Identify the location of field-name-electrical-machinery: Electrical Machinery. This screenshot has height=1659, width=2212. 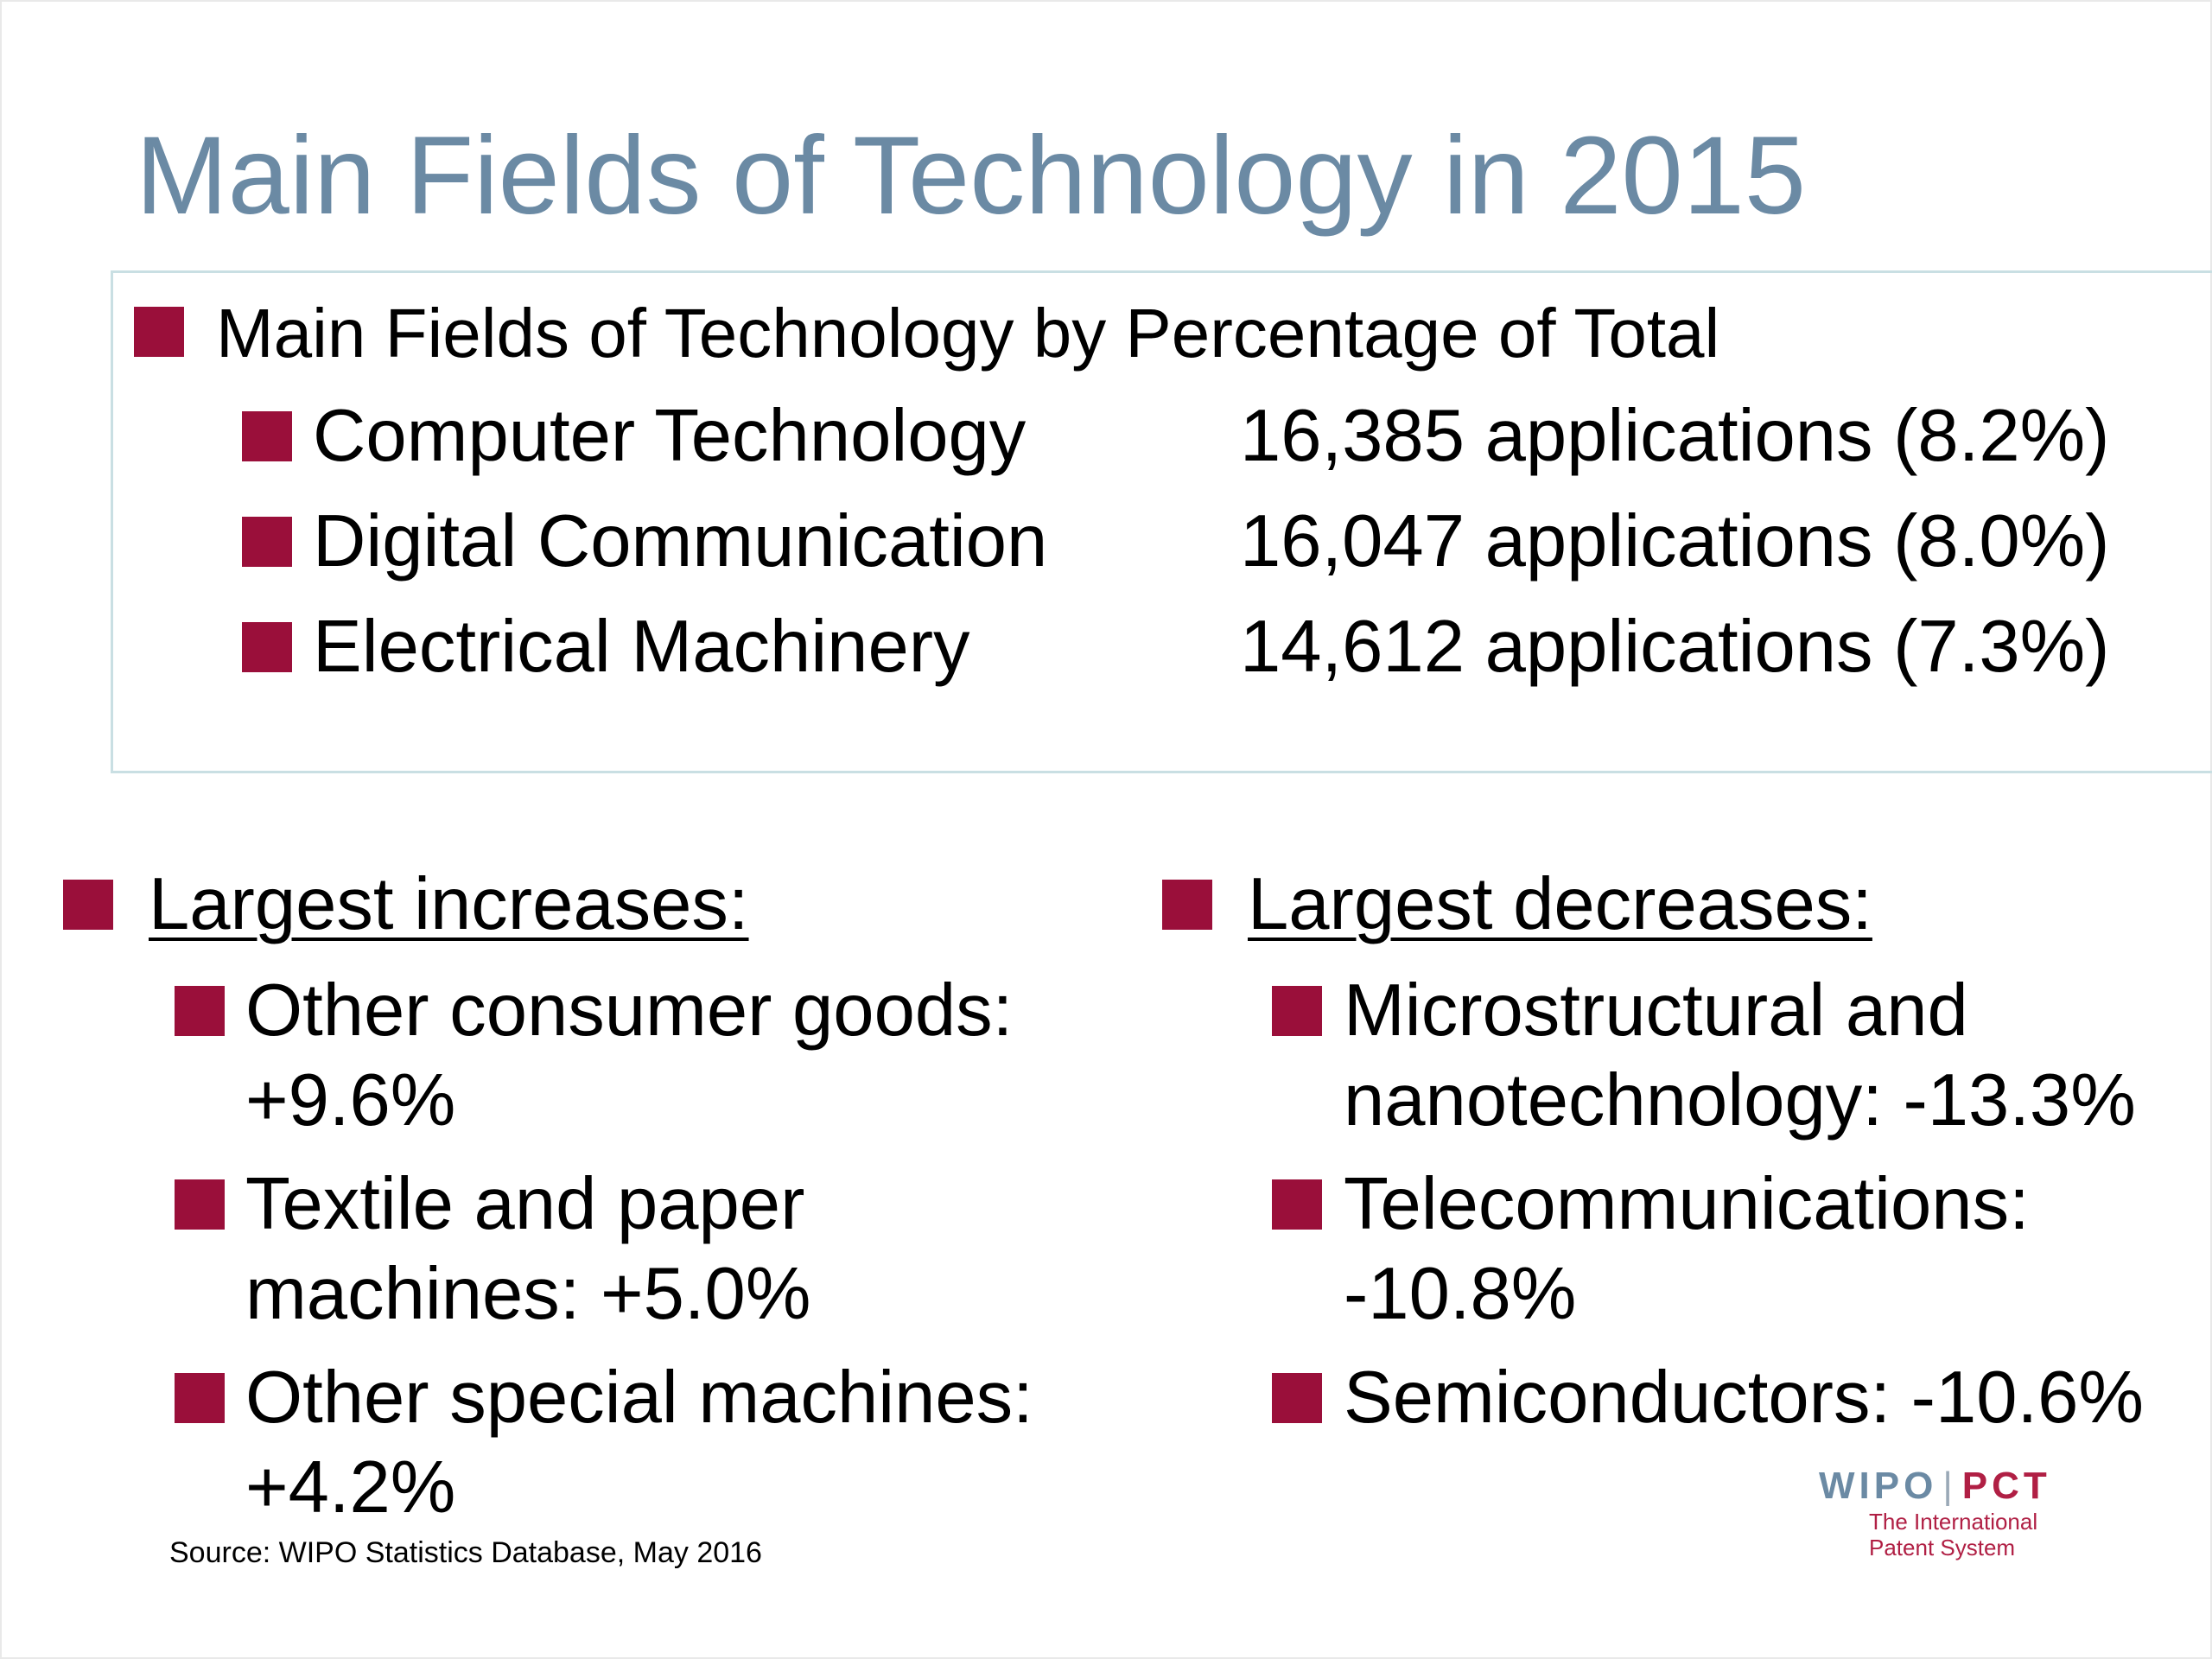
(641, 647).